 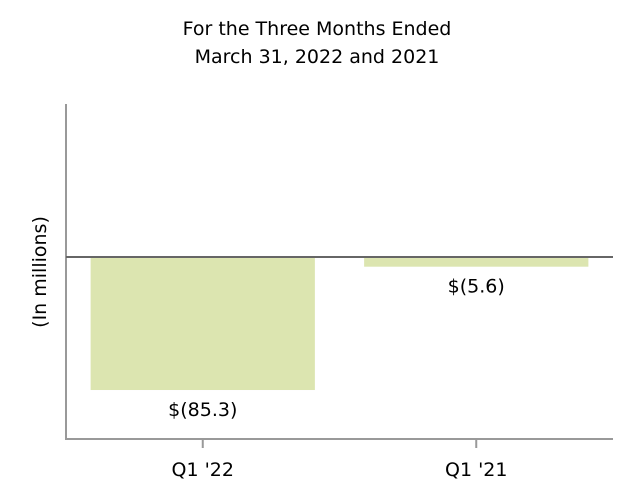 I want to click on chart-title-line-1: For the Three Months Ended, so click(x=317, y=29).